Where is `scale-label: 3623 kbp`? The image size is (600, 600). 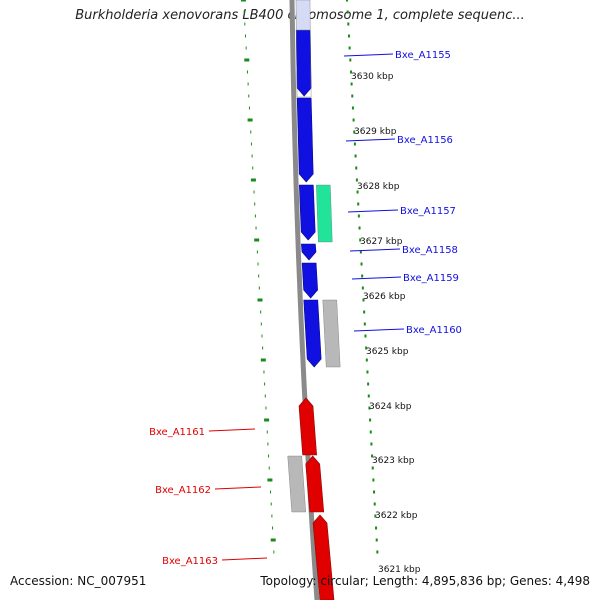
scale-label: 3623 kbp is located at coordinates (393, 461).